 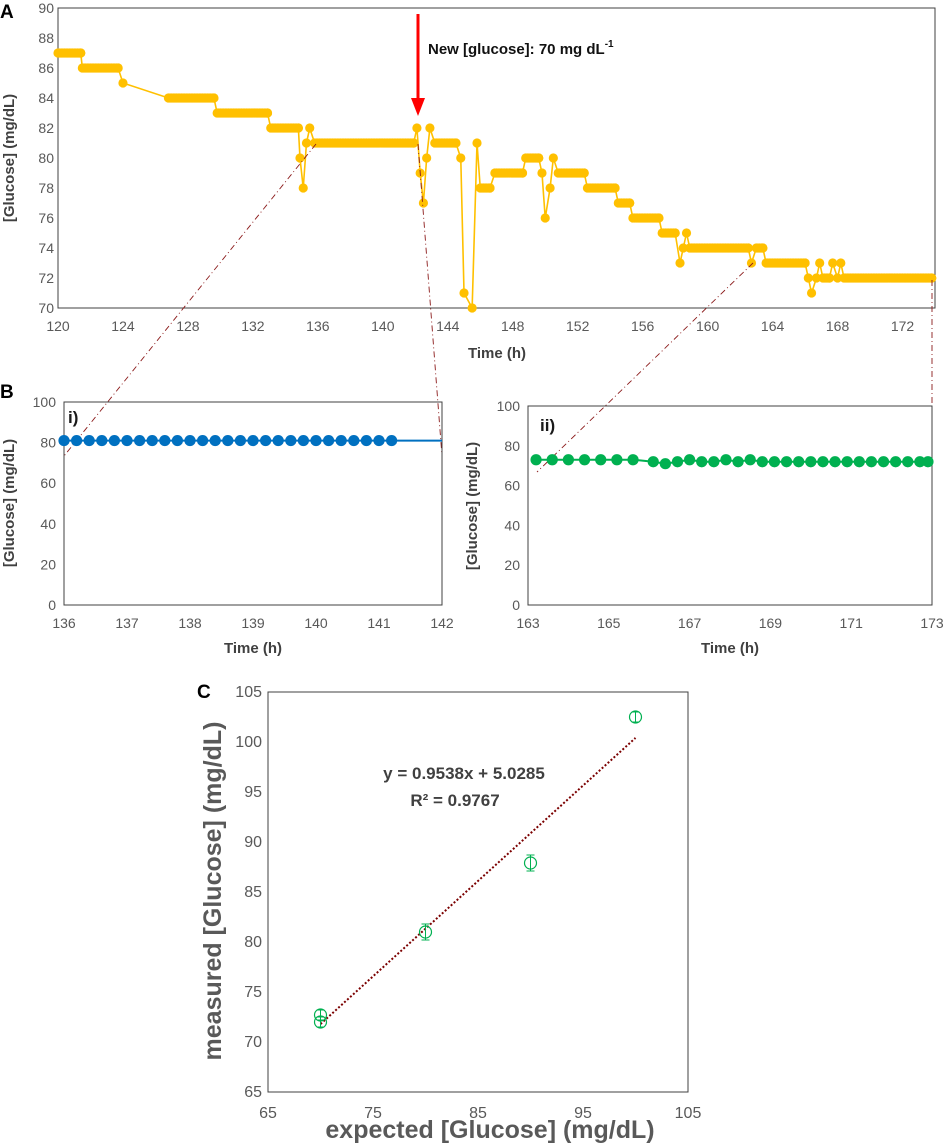 I want to click on y-tick-label: 65, so click(x=253, y=1092).